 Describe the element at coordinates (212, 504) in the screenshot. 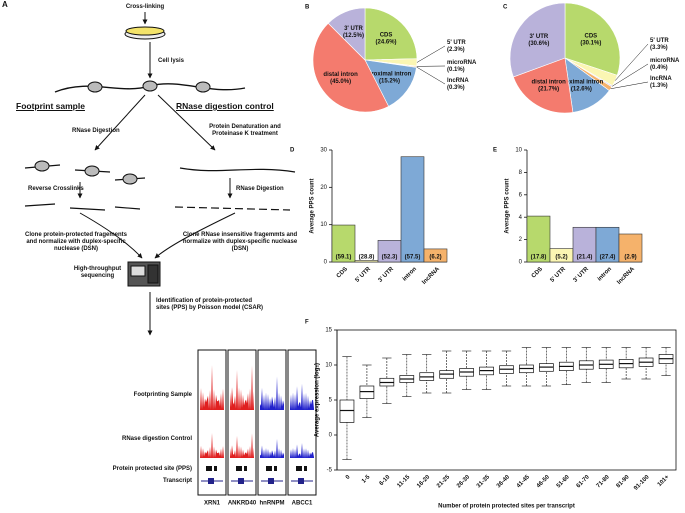

I see `gene-name: XRN1` at that location.